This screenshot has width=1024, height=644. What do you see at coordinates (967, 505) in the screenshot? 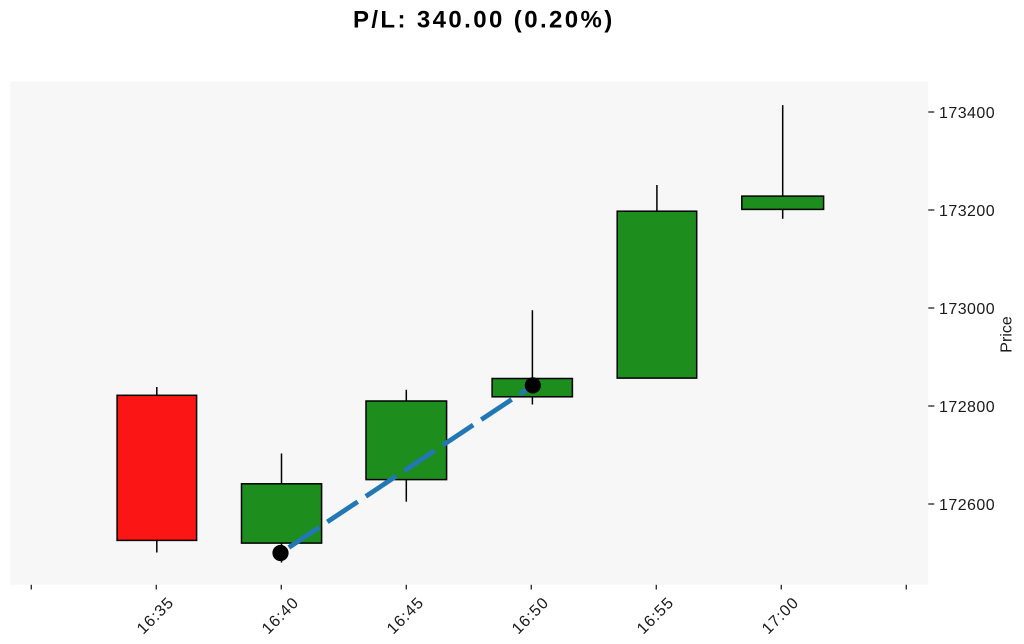
I see `svg-text: 172600` at bounding box center [967, 505].